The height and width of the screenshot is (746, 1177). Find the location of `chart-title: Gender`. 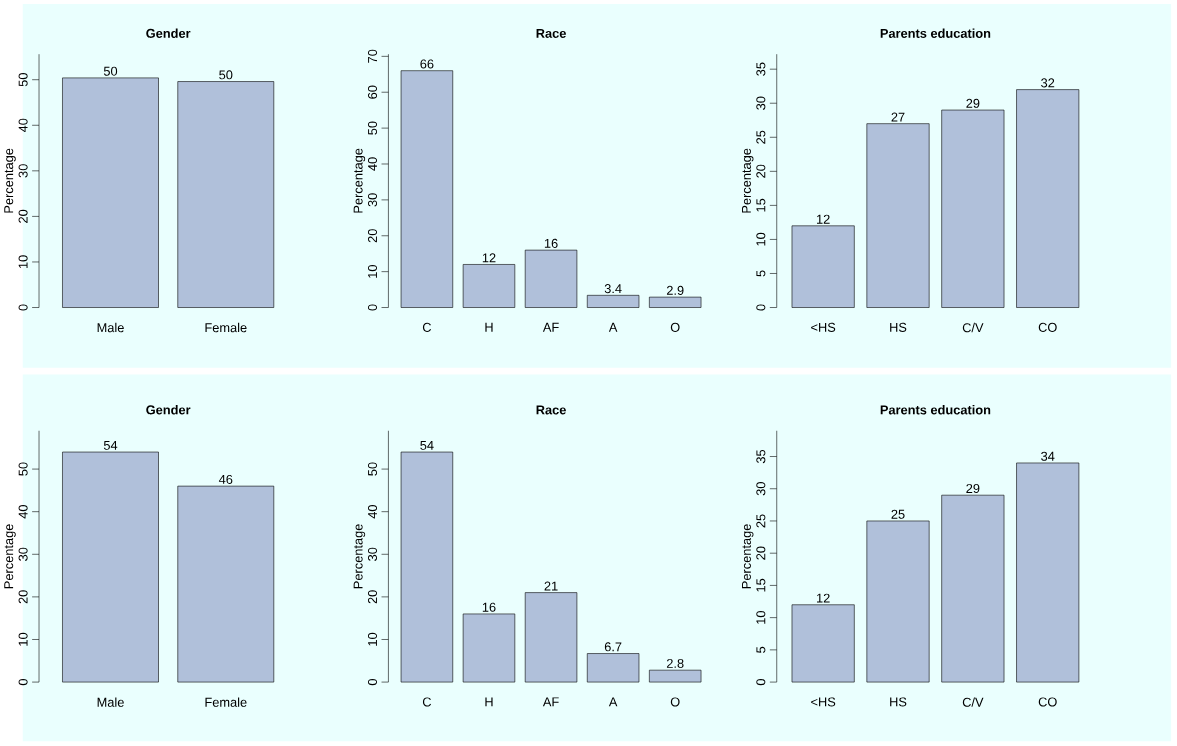

chart-title: Gender is located at coordinates (168, 409).